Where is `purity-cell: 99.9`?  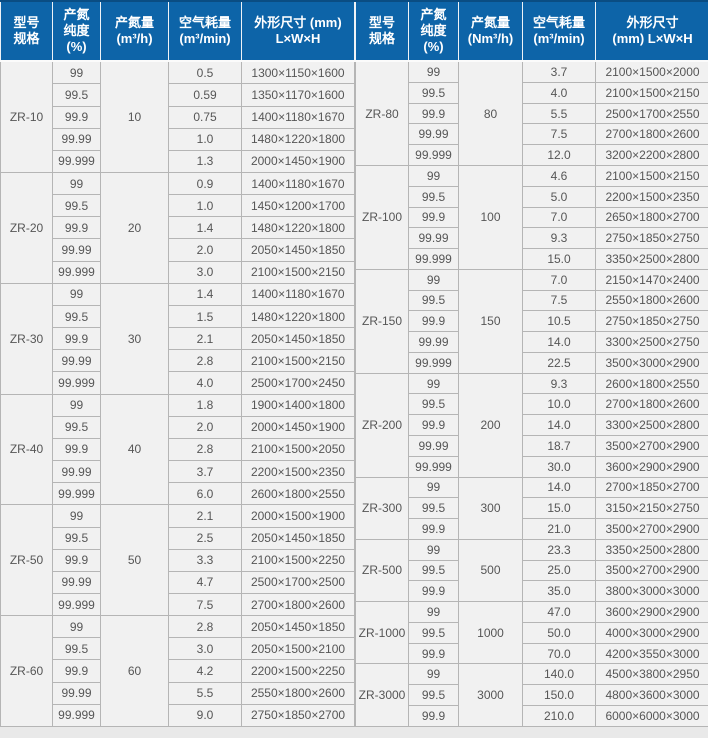
purity-cell: 99.9 is located at coordinates (76, 117).